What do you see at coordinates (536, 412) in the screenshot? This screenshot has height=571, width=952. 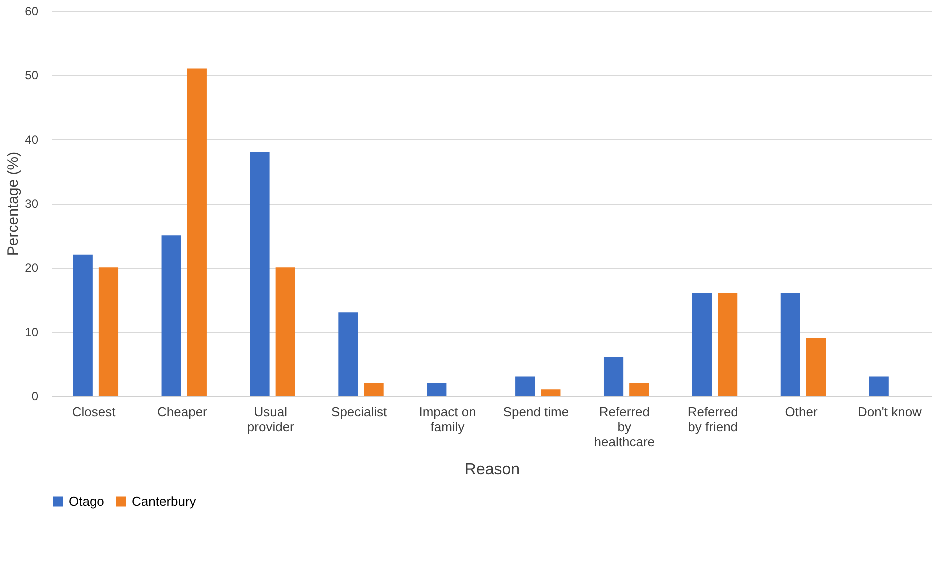 I see `x-tick-label: Spend time` at bounding box center [536, 412].